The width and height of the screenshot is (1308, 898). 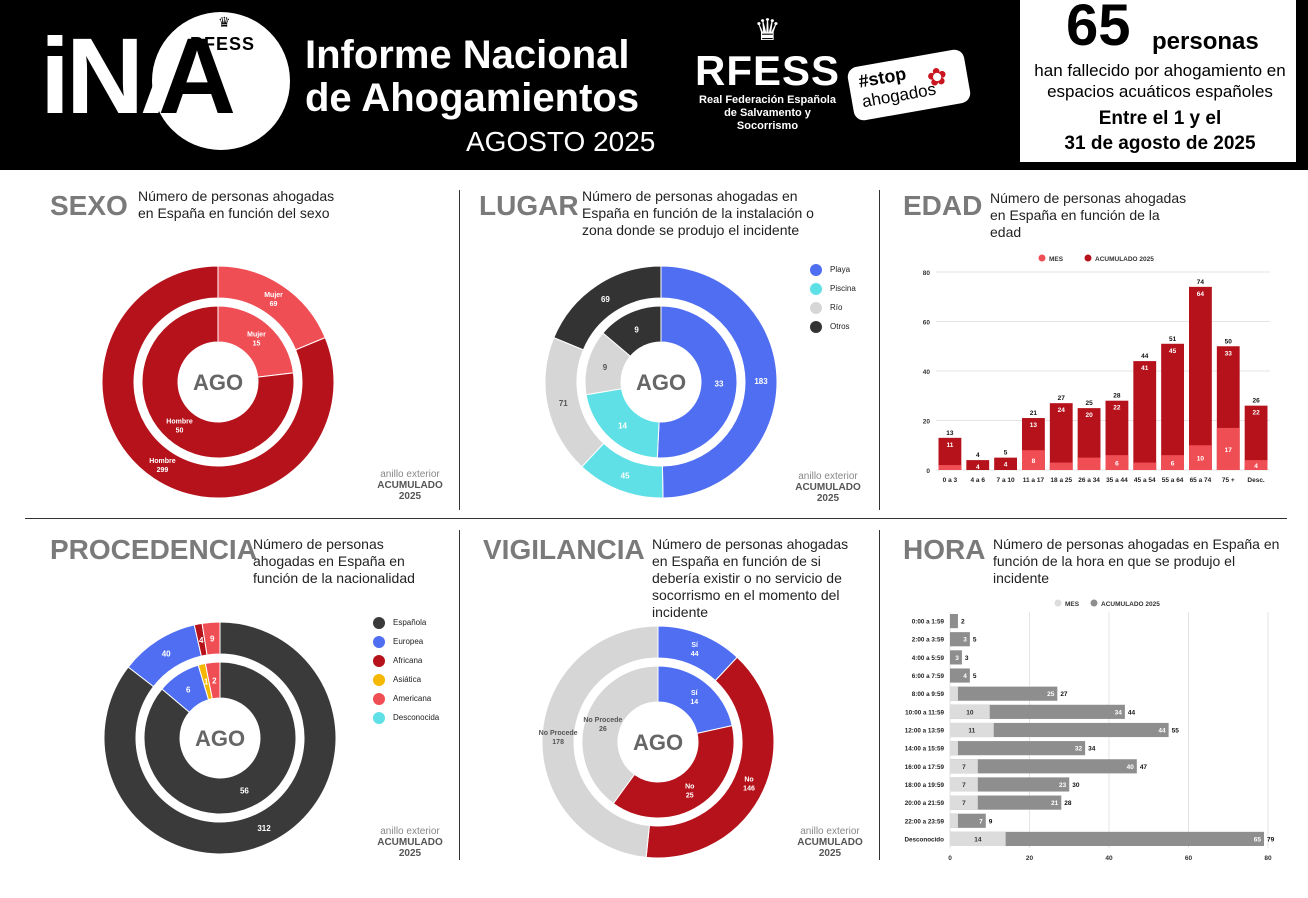 What do you see at coordinates (1034, 425) in the screenshot?
I see `bar-inner-label: 13` at bounding box center [1034, 425].